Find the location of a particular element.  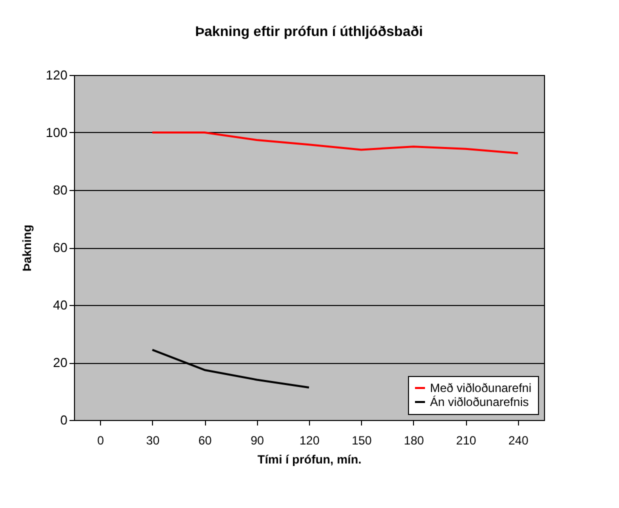

x-tick-label: 240 is located at coordinates (518, 441).